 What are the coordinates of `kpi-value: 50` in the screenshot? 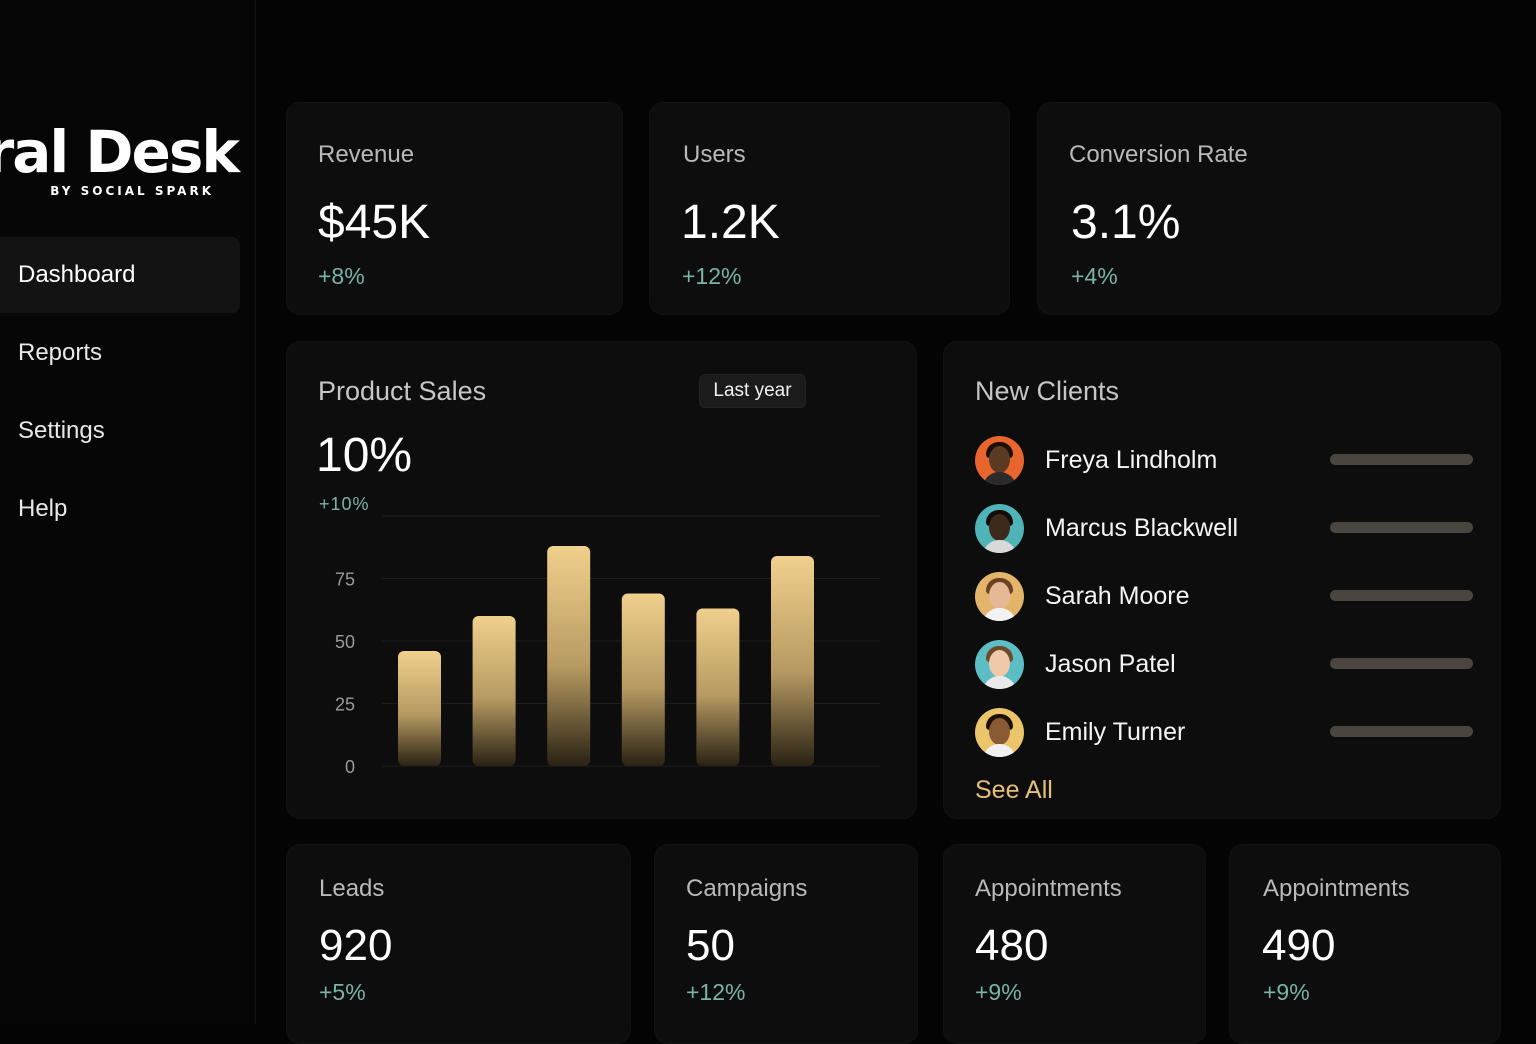 It's located at (710, 945).